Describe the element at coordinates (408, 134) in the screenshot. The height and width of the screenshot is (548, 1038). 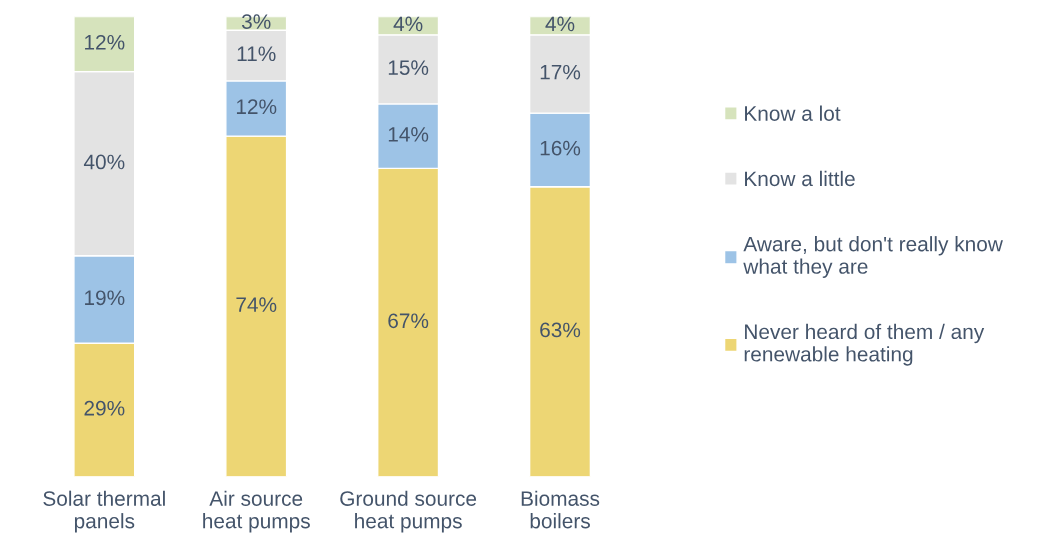
I see `data-label: 14%` at that location.